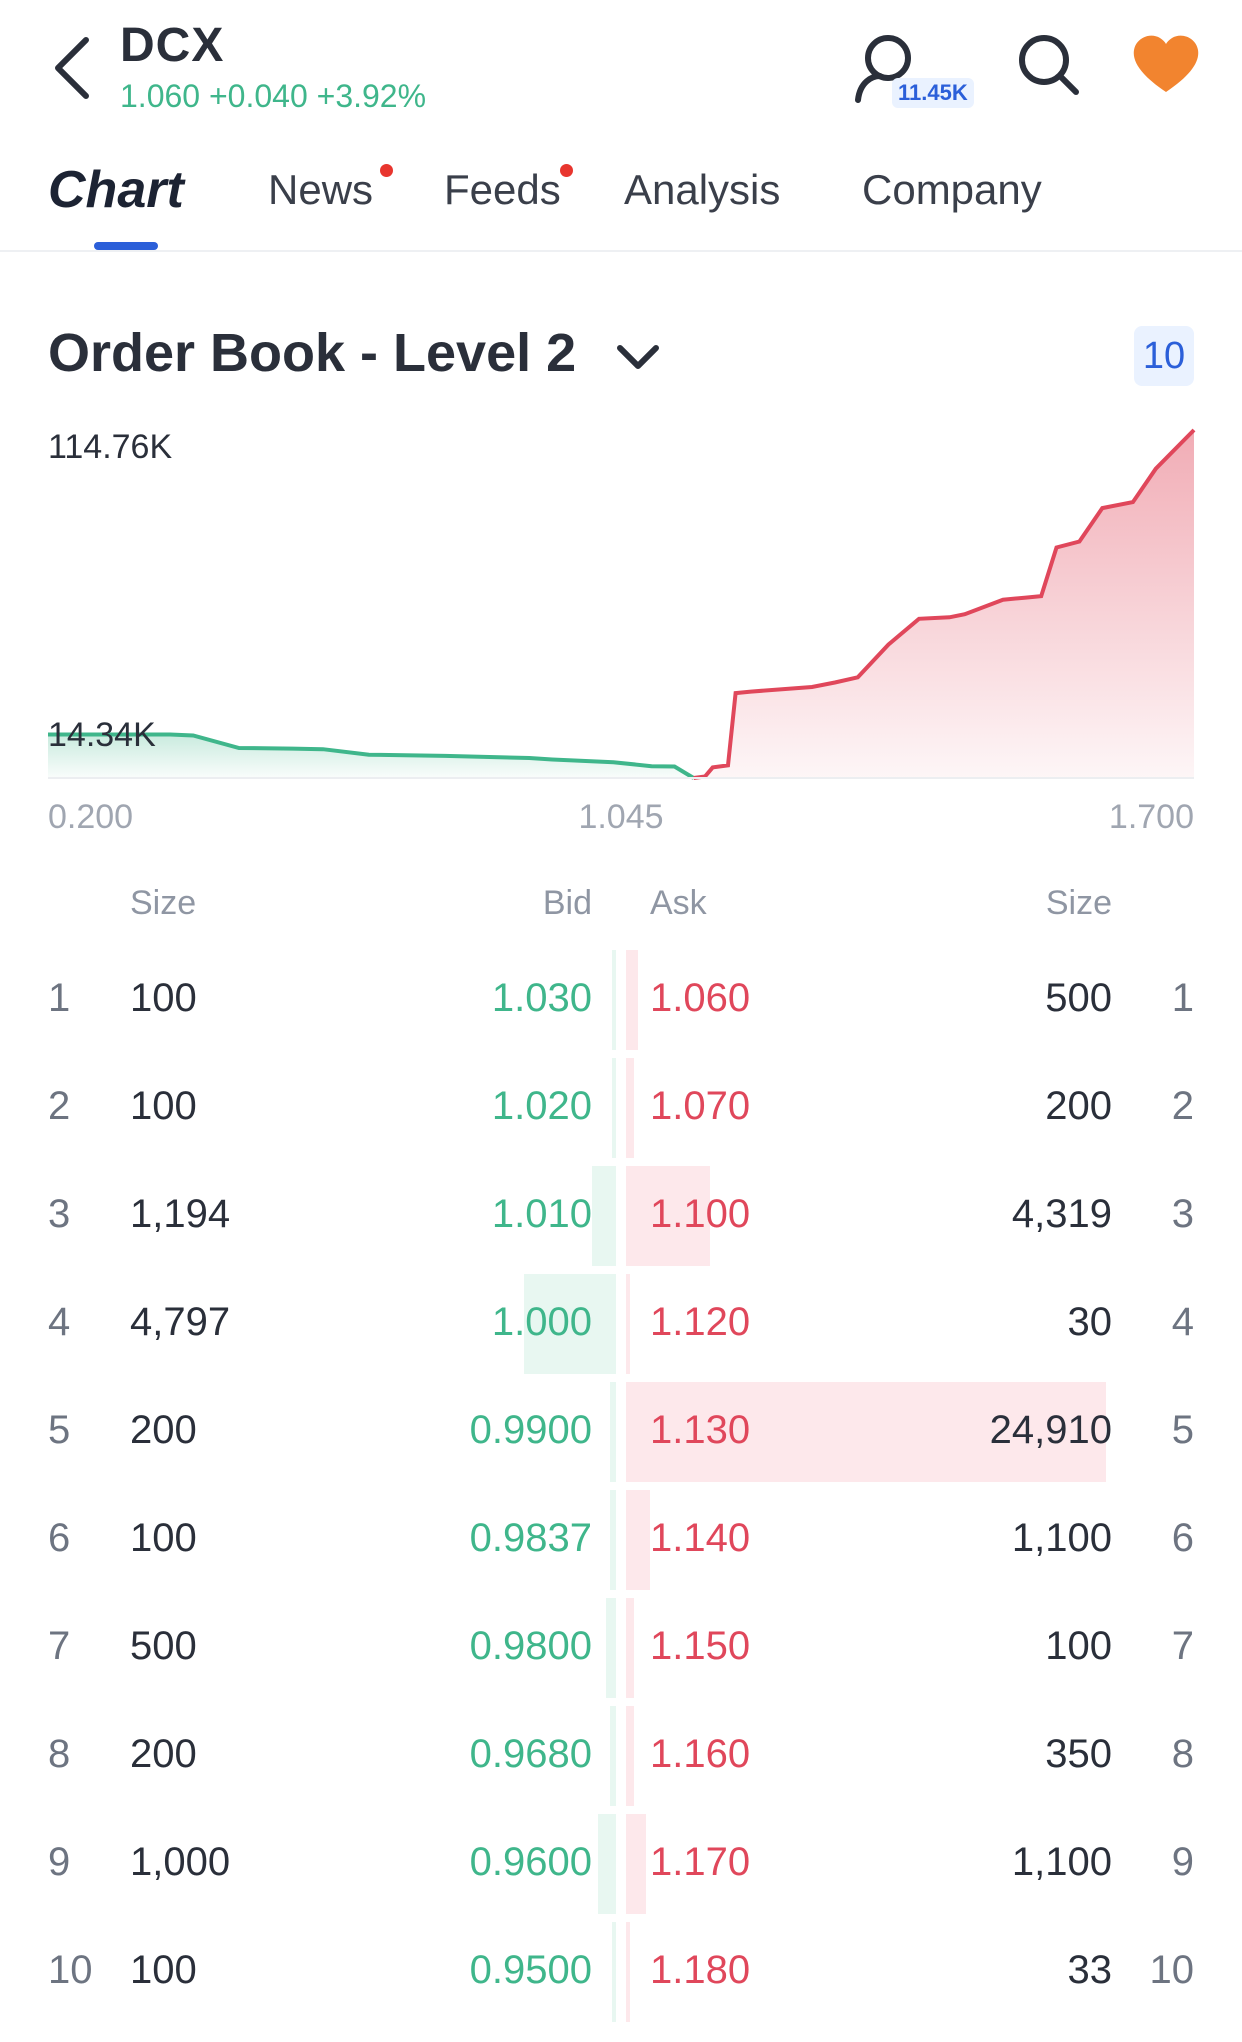 This screenshot has width=1242, height=2042. Describe the element at coordinates (910, 70) in the screenshot. I see `followers-button` at that location.